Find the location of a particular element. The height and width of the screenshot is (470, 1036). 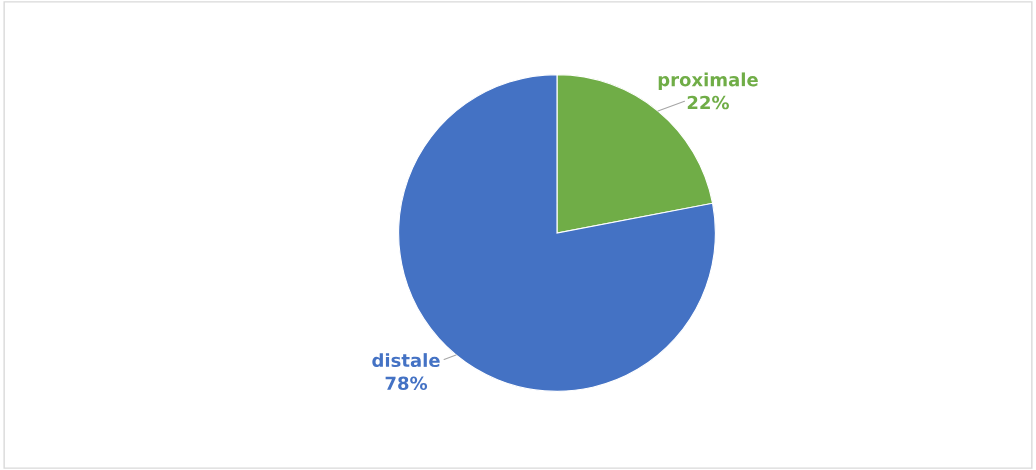

slice-label: proximale is located at coordinates (708, 81).